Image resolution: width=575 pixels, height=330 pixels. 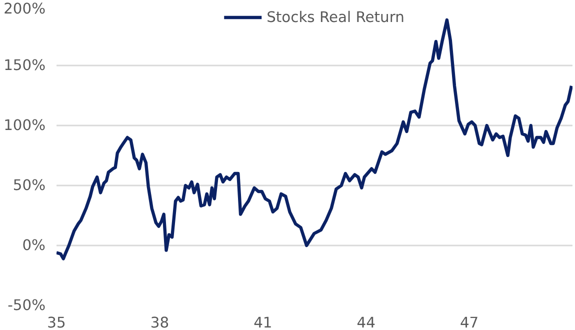 What do you see at coordinates (366, 322) in the screenshot?
I see `x-tick-label: 44` at bounding box center [366, 322].